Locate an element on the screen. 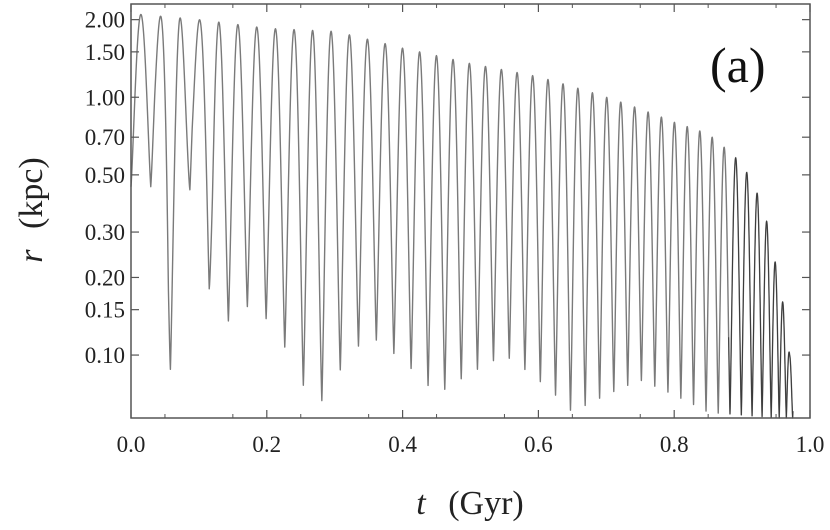 This screenshot has width=830, height=530. y-tick-label: 0.50 is located at coordinates (105, 175).